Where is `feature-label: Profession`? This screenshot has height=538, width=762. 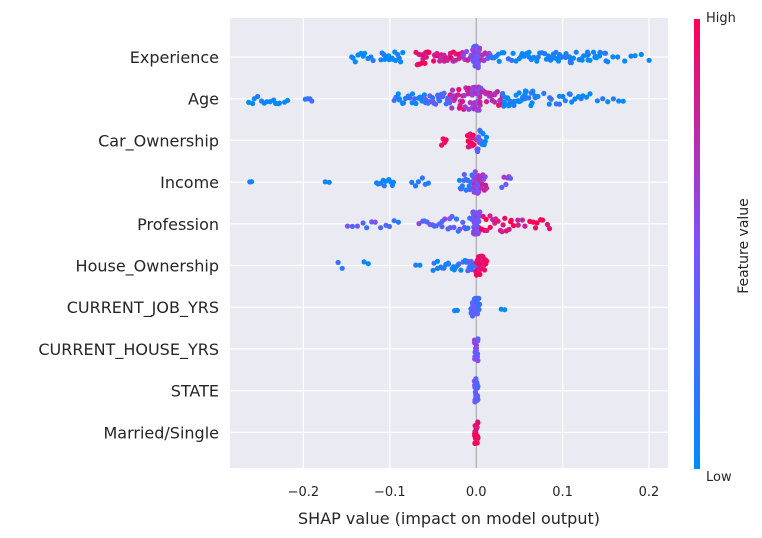 feature-label: Profession is located at coordinates (178, 224).